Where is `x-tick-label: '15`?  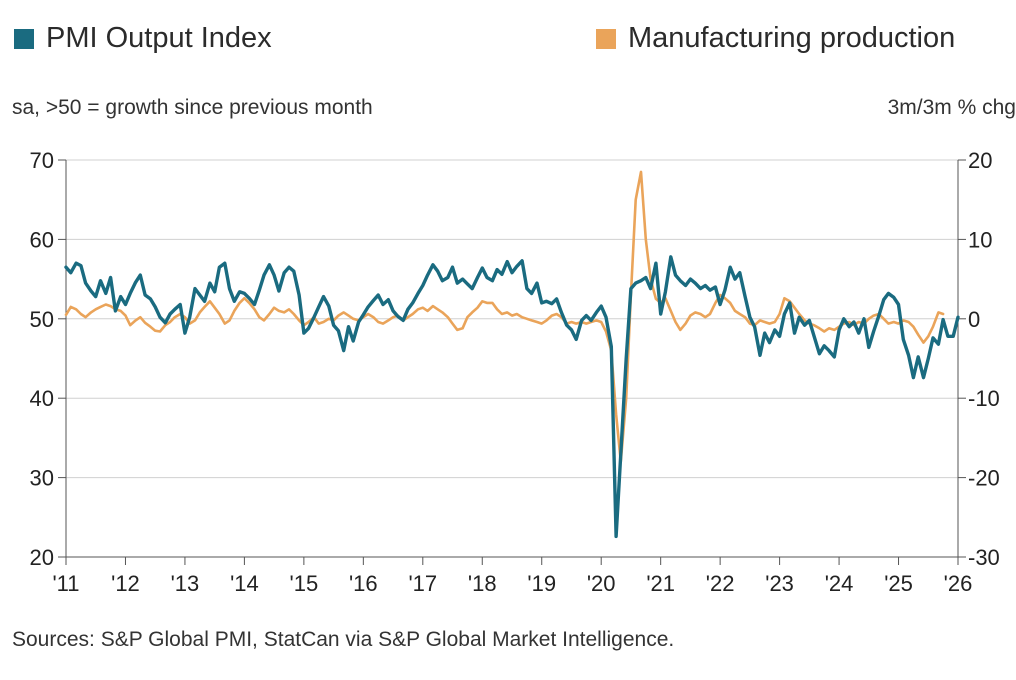 x-tick-label: '15 is located at coordinates (304, 583).